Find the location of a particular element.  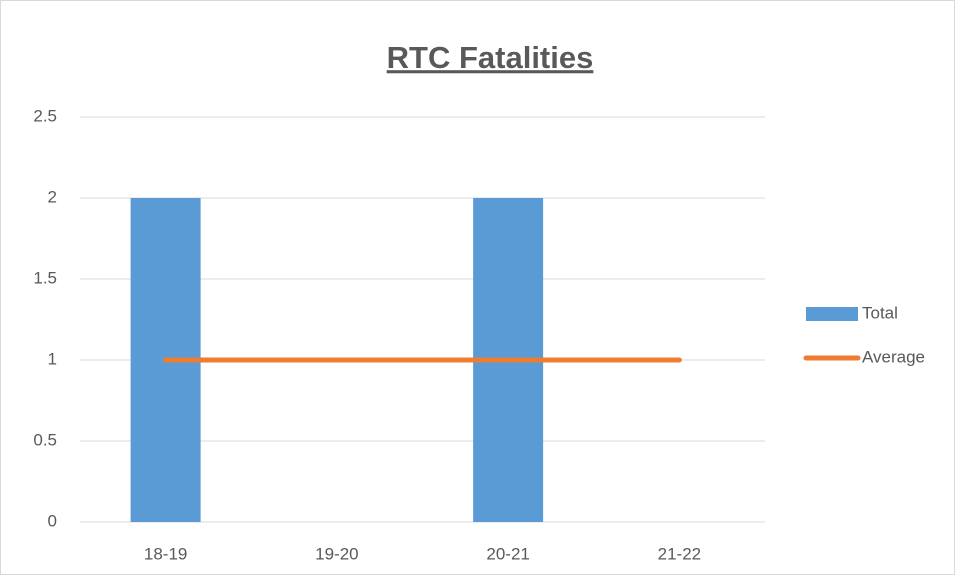

x-tick-label: 18-19 is located at coordinates (165, 553).